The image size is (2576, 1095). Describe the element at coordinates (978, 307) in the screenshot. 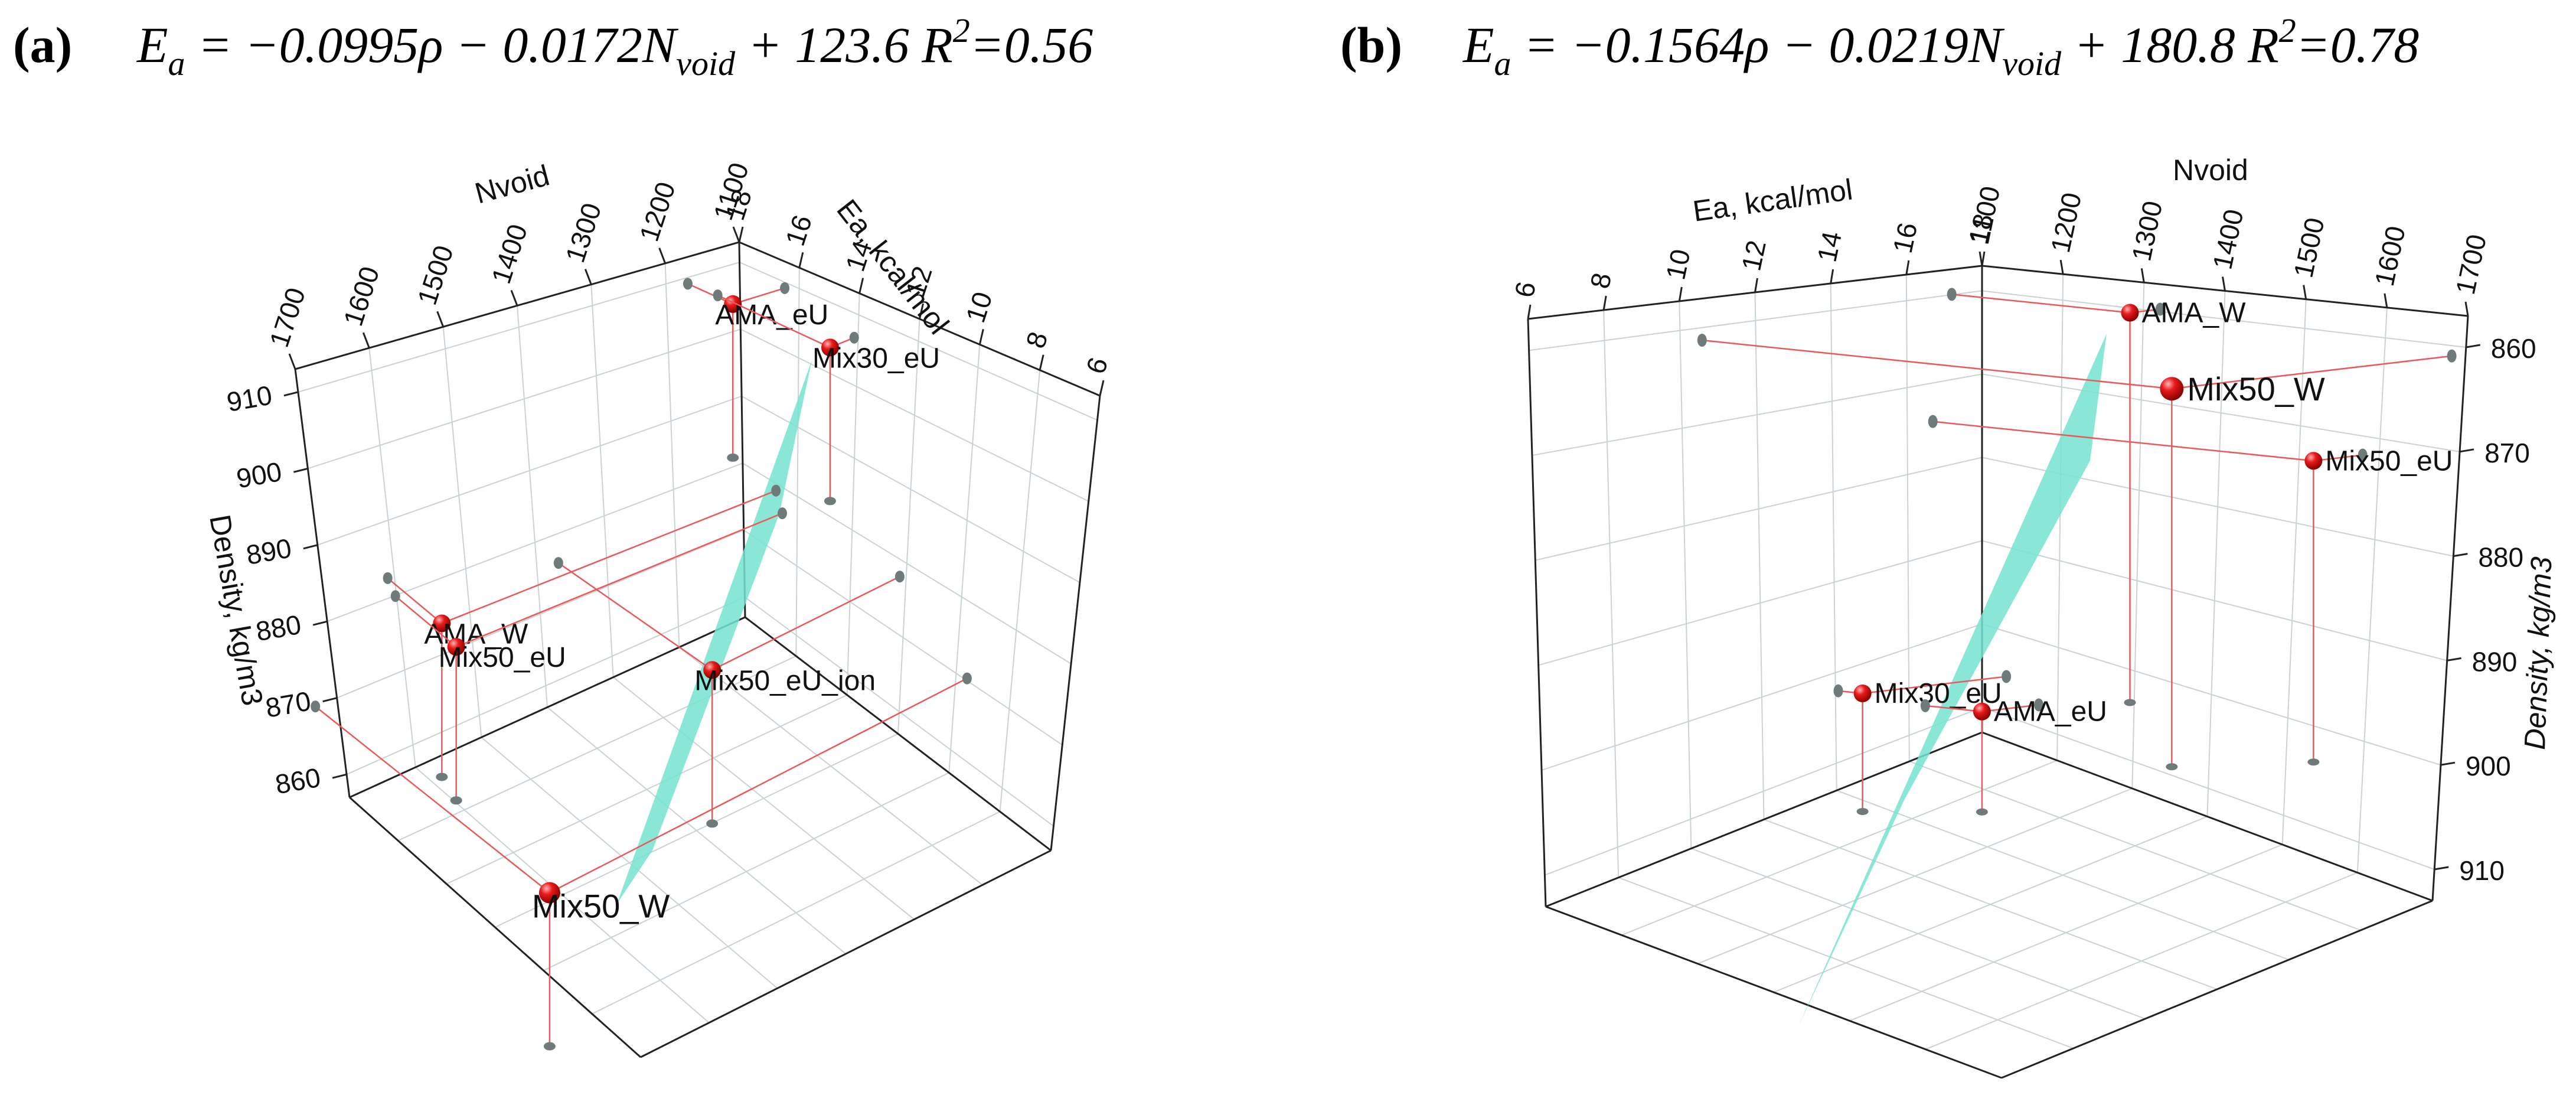

I see `ea-tick-label: 10` at that location.